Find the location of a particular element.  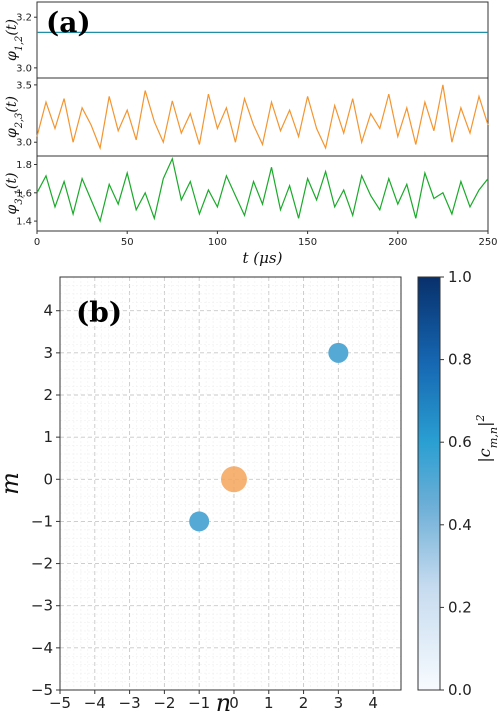

panel-a-bottom-frame is located at coordinates (262, 193).